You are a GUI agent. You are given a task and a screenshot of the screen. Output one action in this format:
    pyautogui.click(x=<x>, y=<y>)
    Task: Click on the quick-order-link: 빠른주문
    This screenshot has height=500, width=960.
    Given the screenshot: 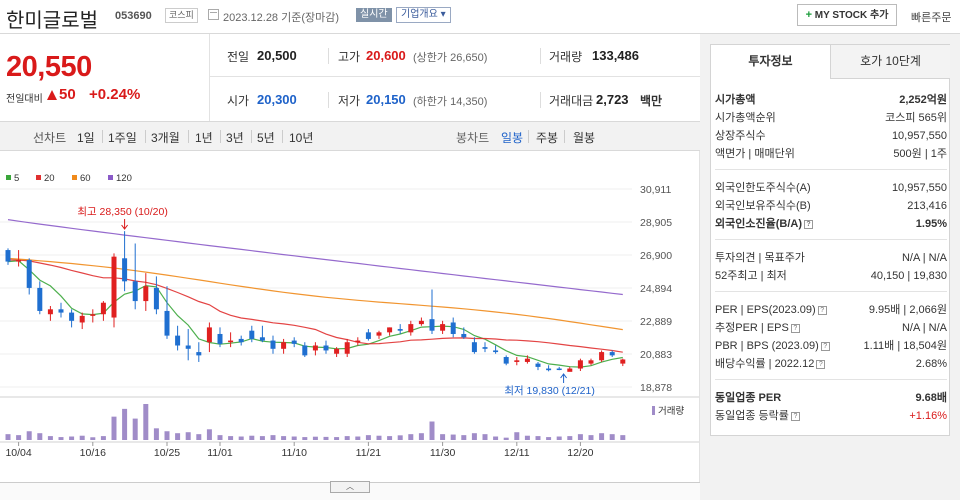 What is the action you would take?
    pyautogui.click(x=931, y=18)
    